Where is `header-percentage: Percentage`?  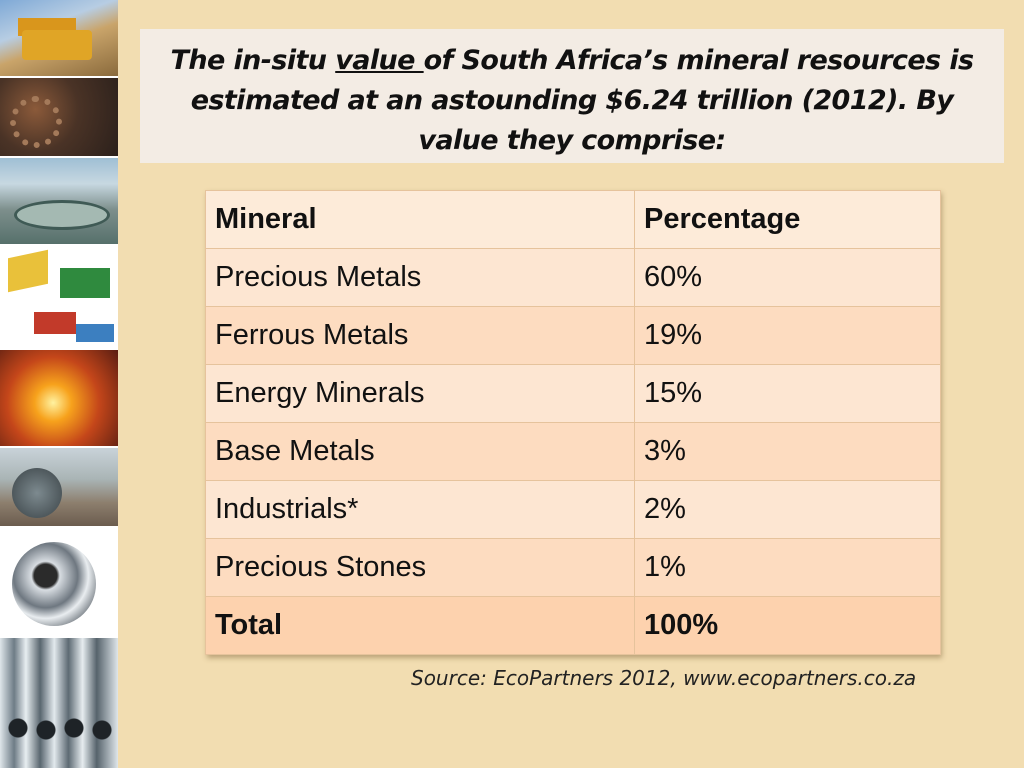 header-percentage: Percentage is located at coordinates (787, 219).